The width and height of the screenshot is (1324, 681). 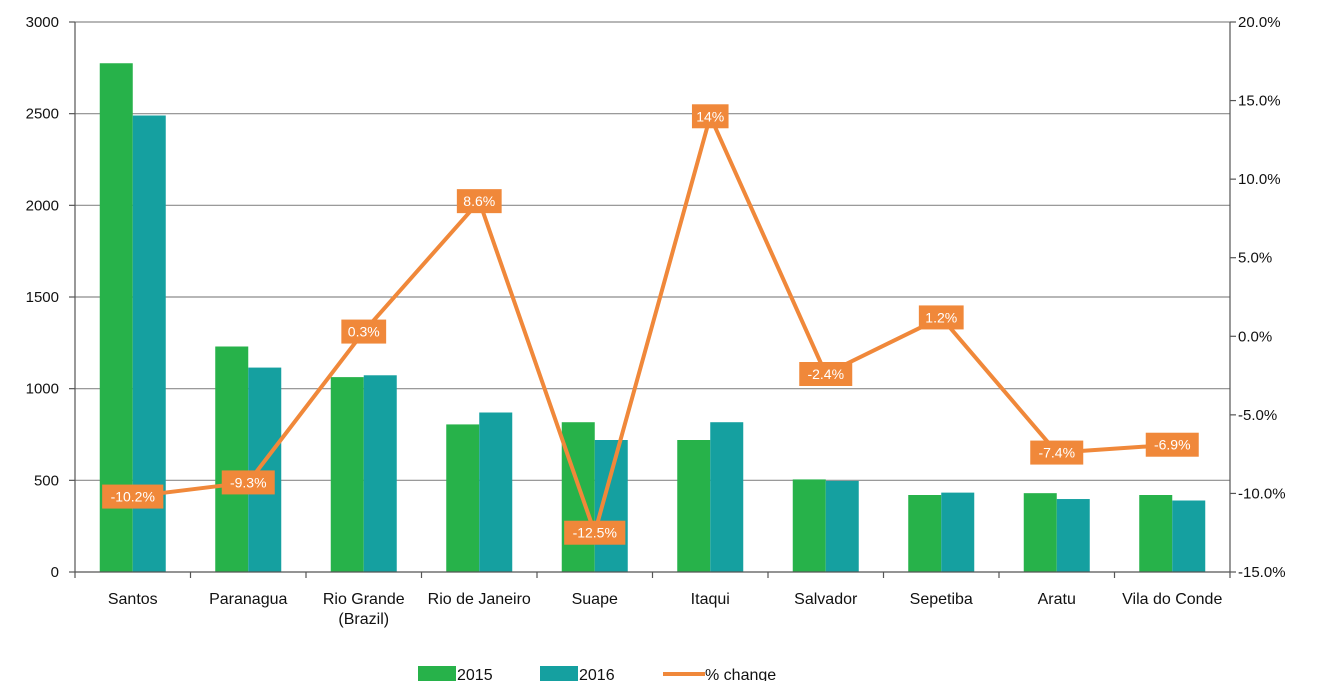 What do you see at coordinates (1172, 599) in the screenshot?
I see `category-label: Vila do Conde` at bounding box center [1172, 599].